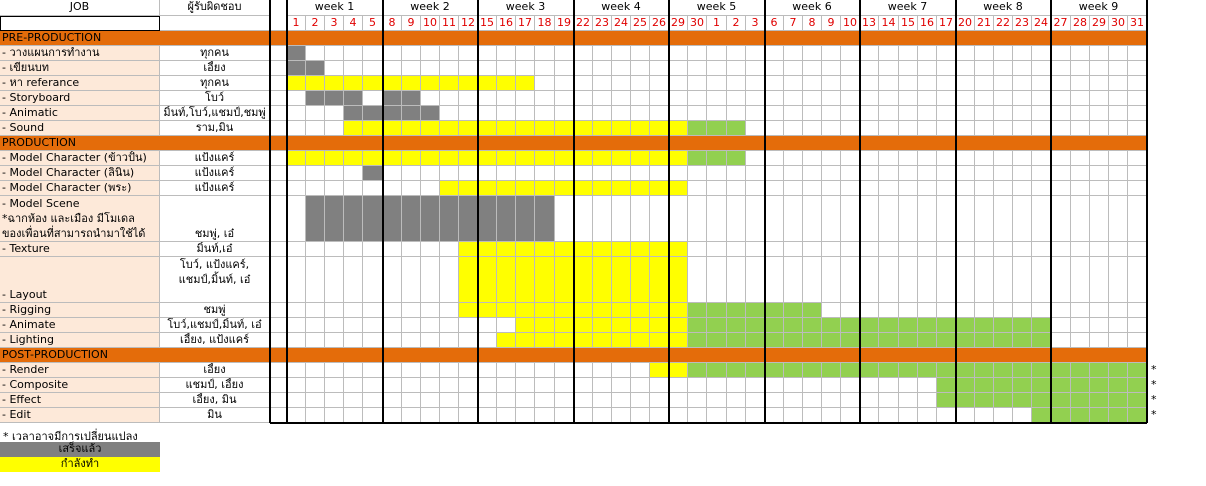  I want to click on day-number: 26, so click(659, 23).